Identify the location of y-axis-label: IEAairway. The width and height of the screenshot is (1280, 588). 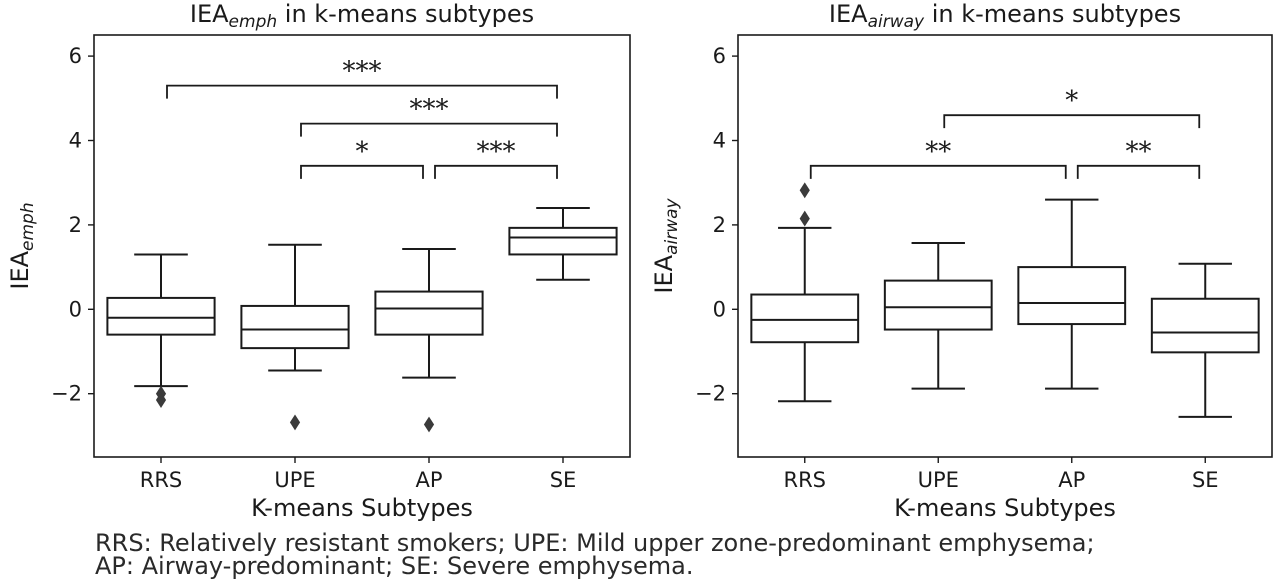
(666, 245).